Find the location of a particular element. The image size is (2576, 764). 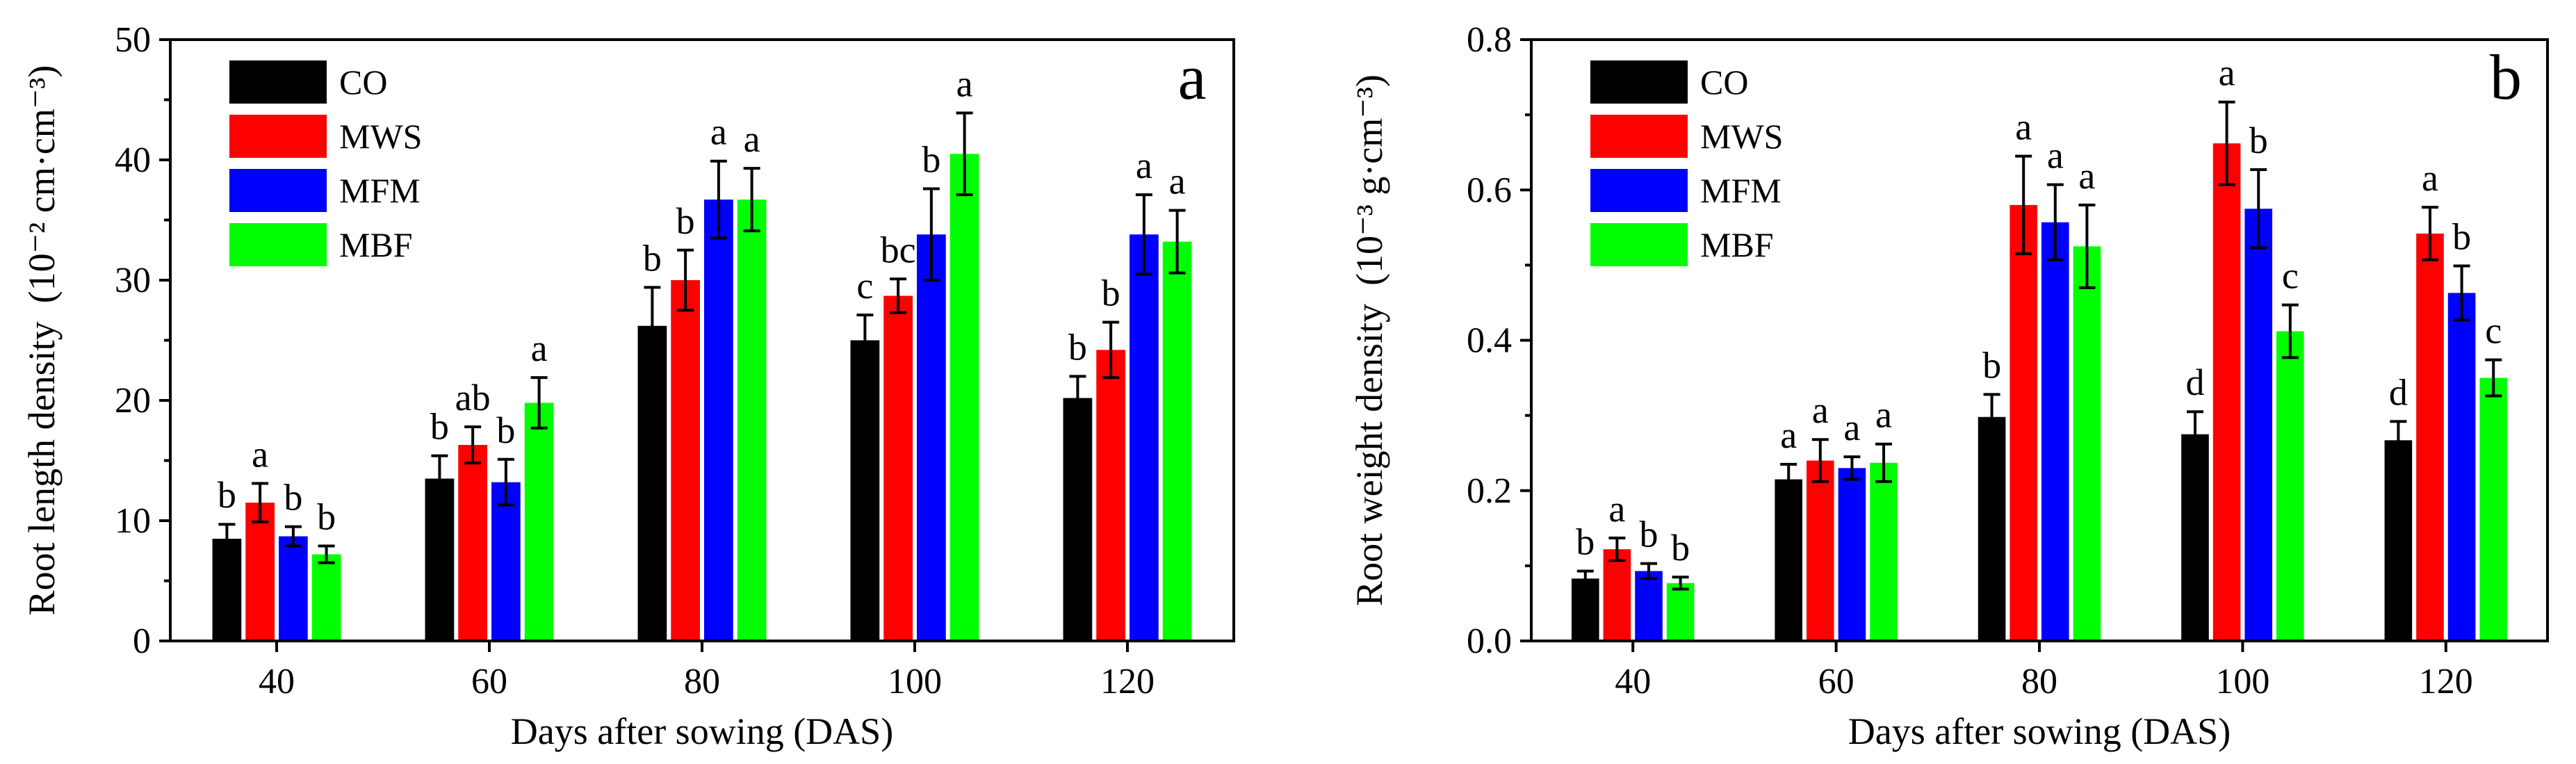

significance-letter-mfm-40: b is located at coordinates (293, 498).